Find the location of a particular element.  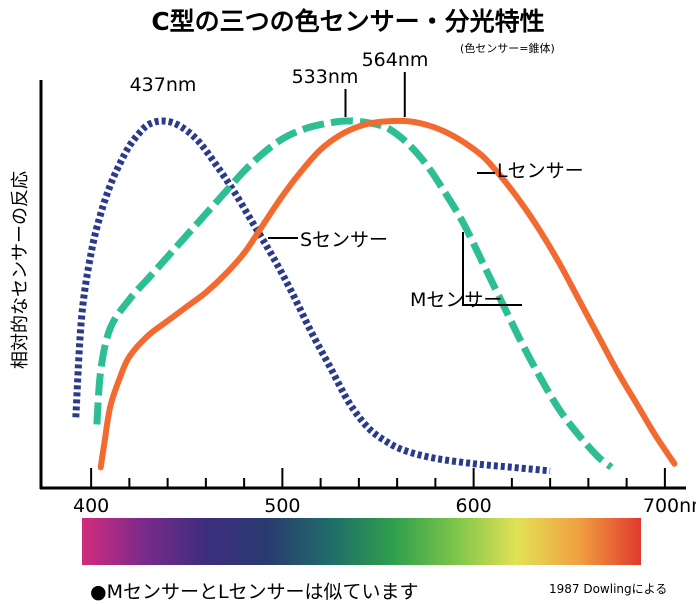

peak-label: 533nm is located at coordinates (325, 77).